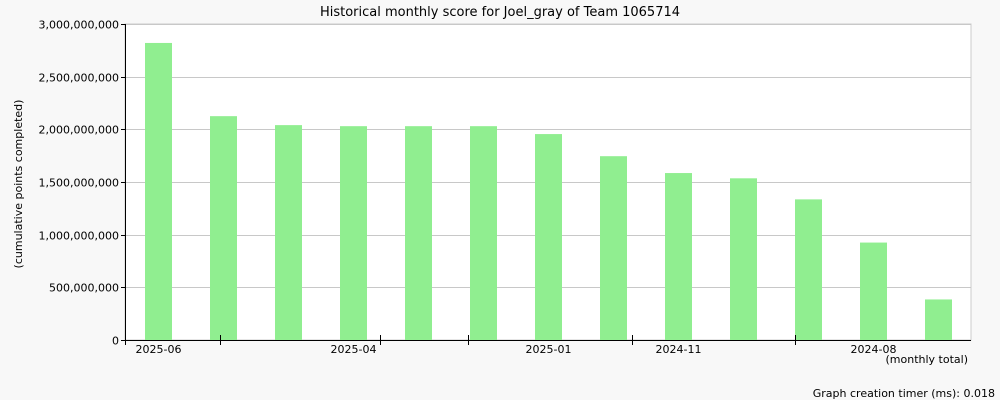 The width and height of the screenshot is (1000, 400). Describe the element at coordinates (79, 78) in the screenshot. I see `y-tick-label: 2,500,000,000` at that location.